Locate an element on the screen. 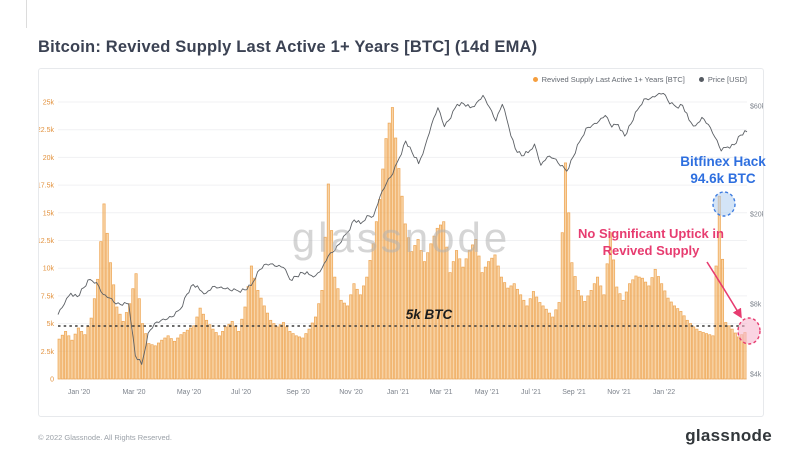 Image resolution: width=800 pixels, height=475 pixels. annotation-bitfinex-line1: Bitfinex Hack is located at coordinates (723, 161).